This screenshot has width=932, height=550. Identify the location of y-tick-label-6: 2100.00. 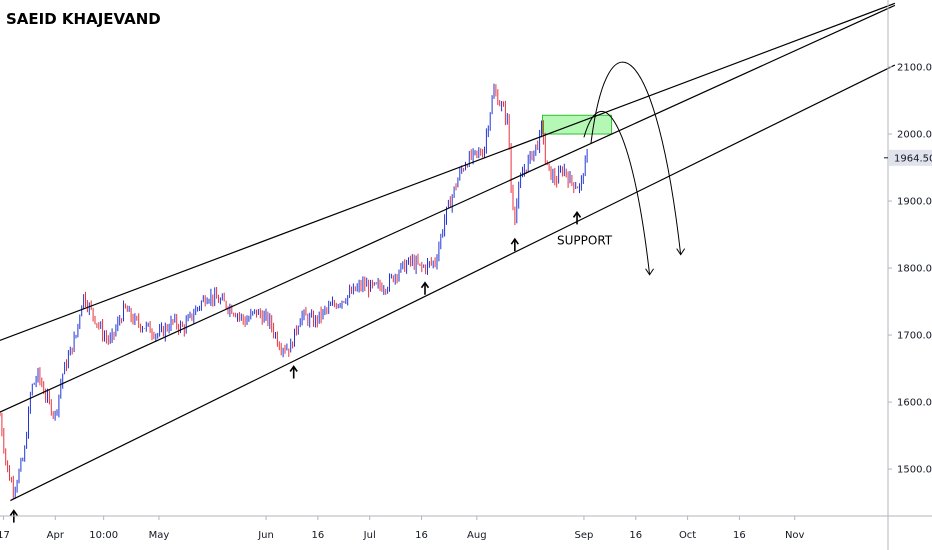
(914, 68).